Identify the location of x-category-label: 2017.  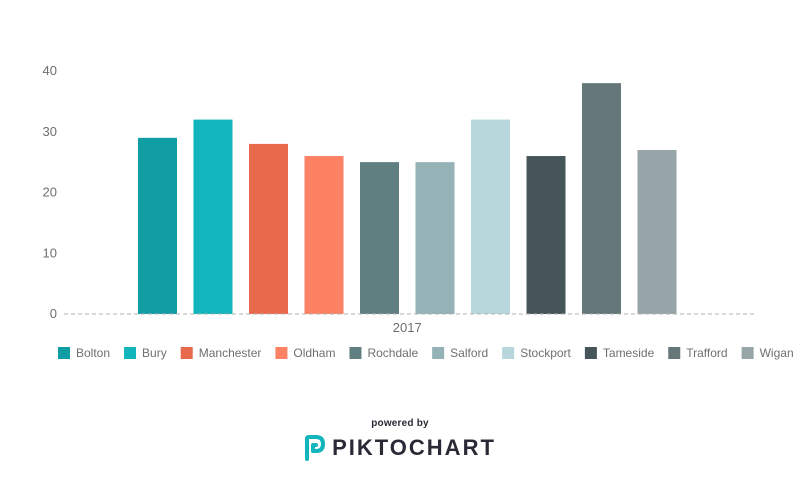
(407, 327).